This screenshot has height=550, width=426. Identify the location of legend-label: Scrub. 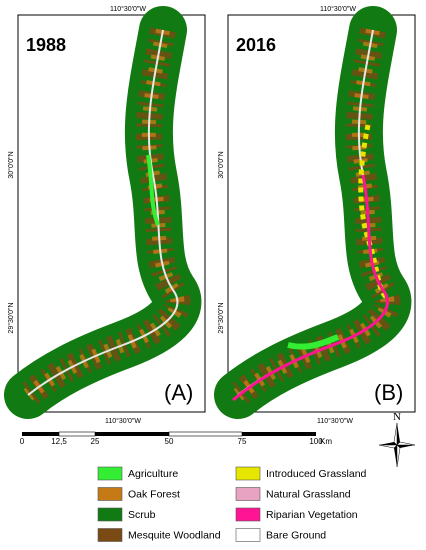
(142, 515).